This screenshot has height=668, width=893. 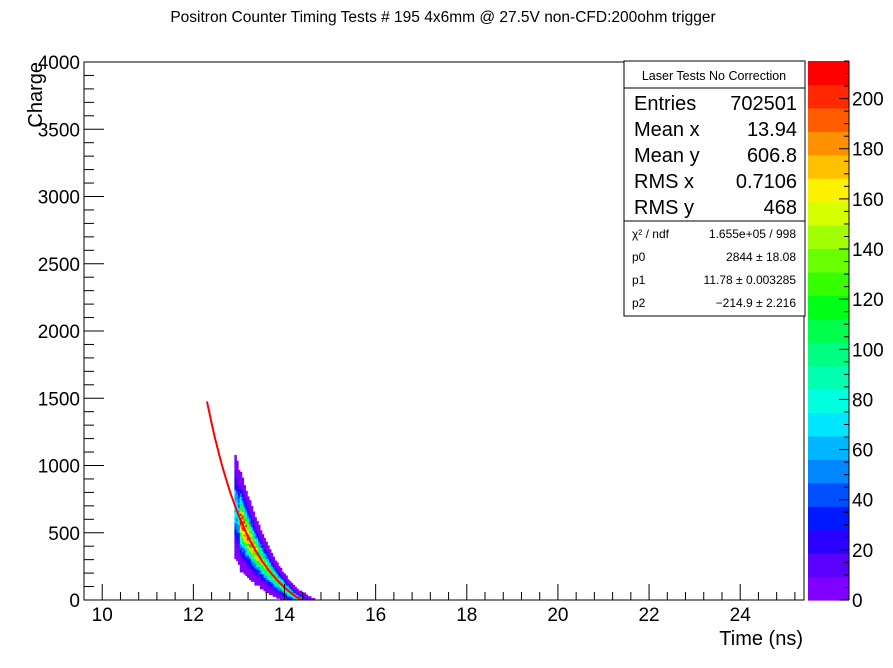 What do you see at coordinates (772, 156) in the screenshot?
I see `stats-value: 606.8` at bounding box center [772, 156].